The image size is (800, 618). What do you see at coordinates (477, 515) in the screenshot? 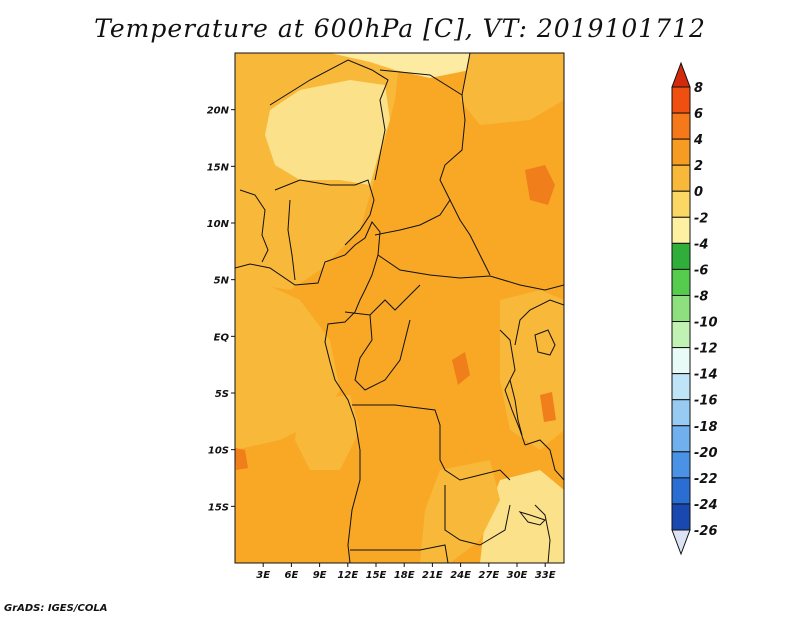
I see `border-zambia` at bounding box center [477, 515].